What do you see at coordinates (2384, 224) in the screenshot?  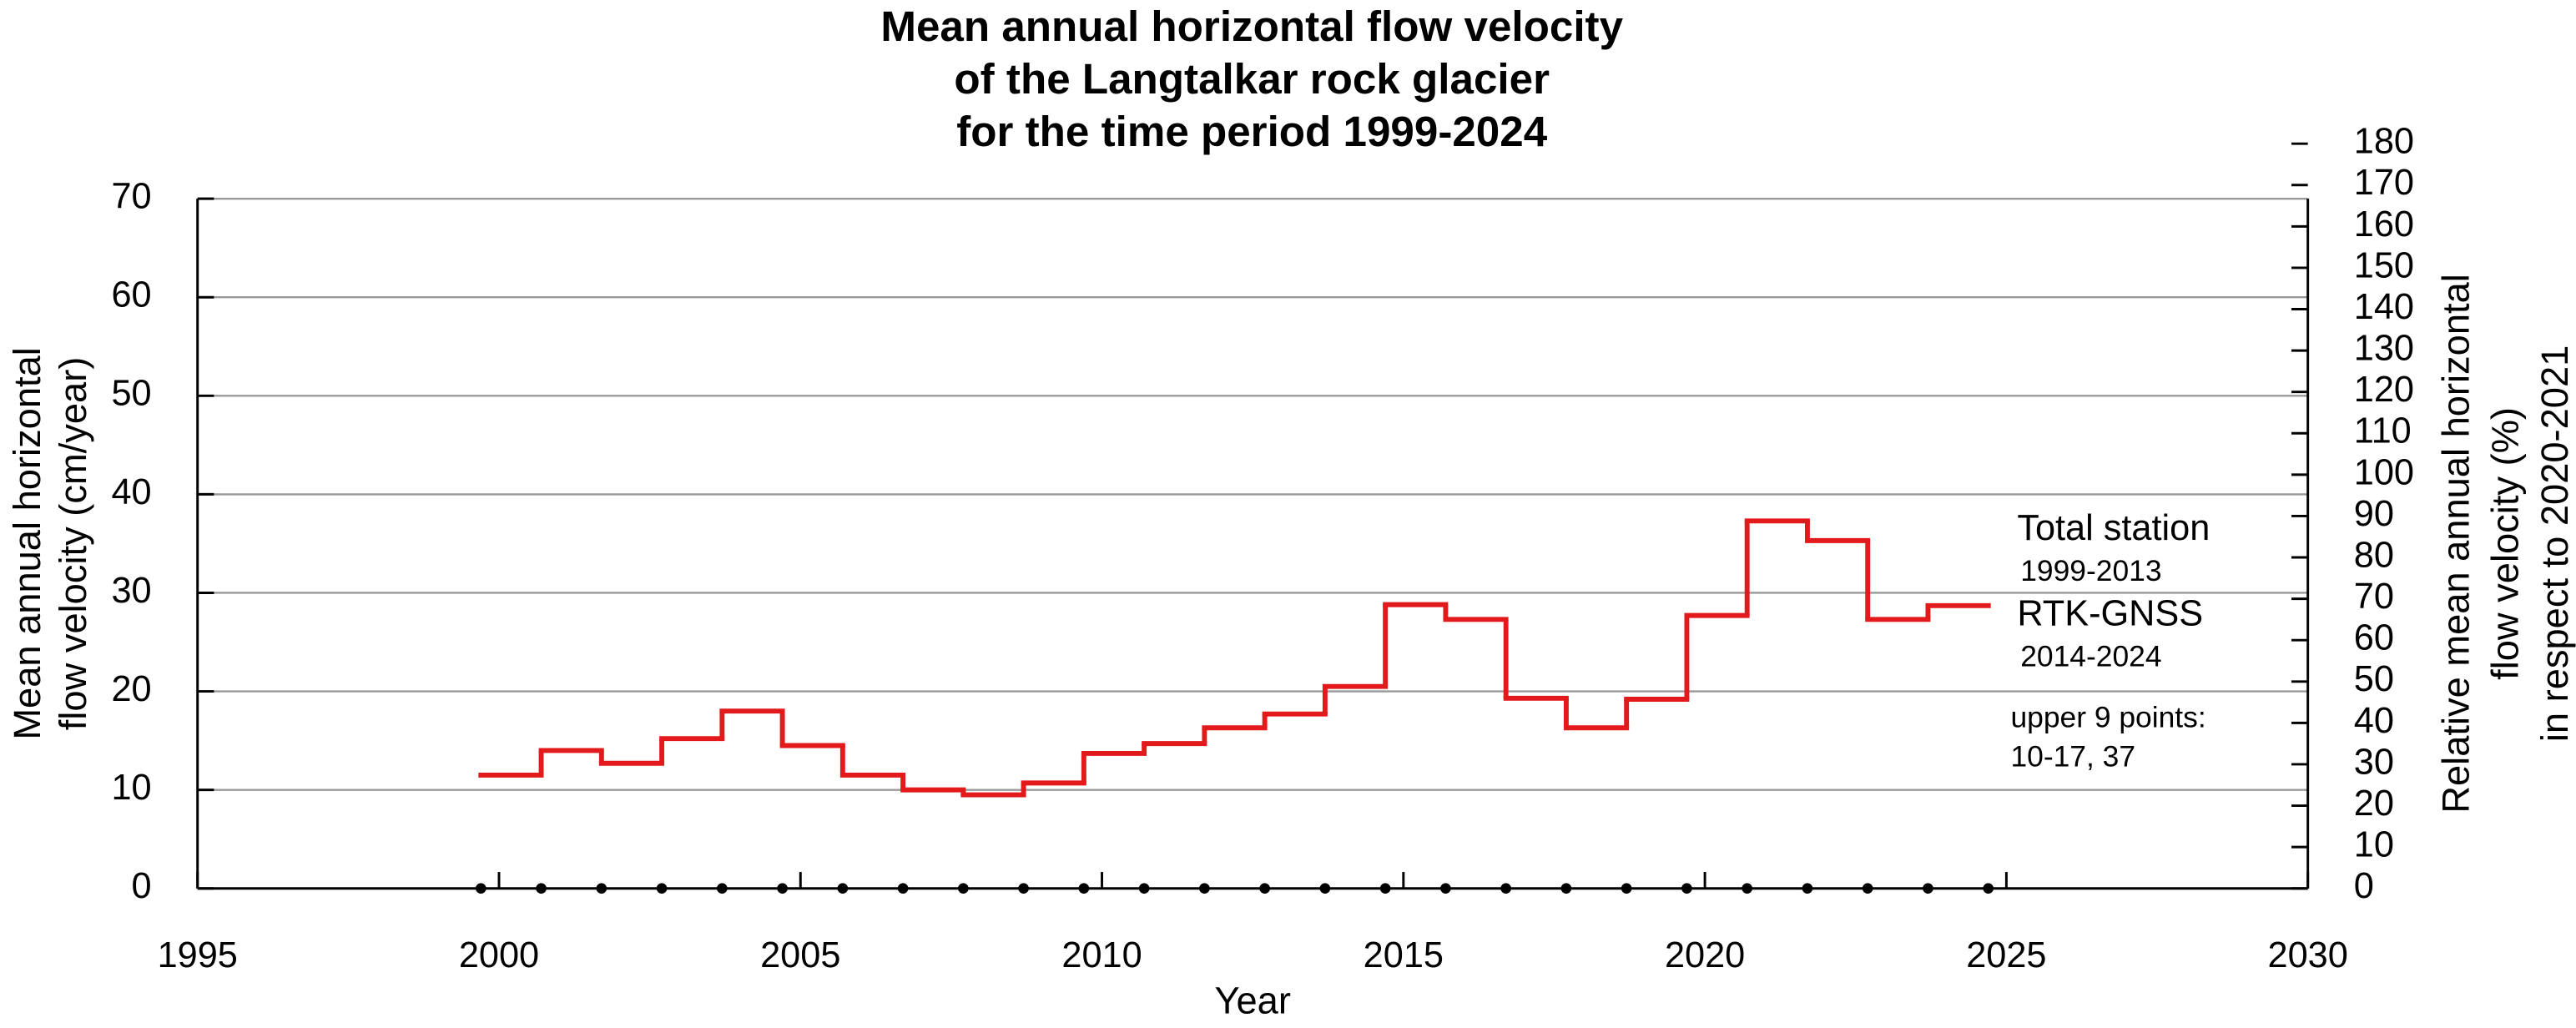 I see `y2-tick-label: 160` at bounding box center [2384, 224].